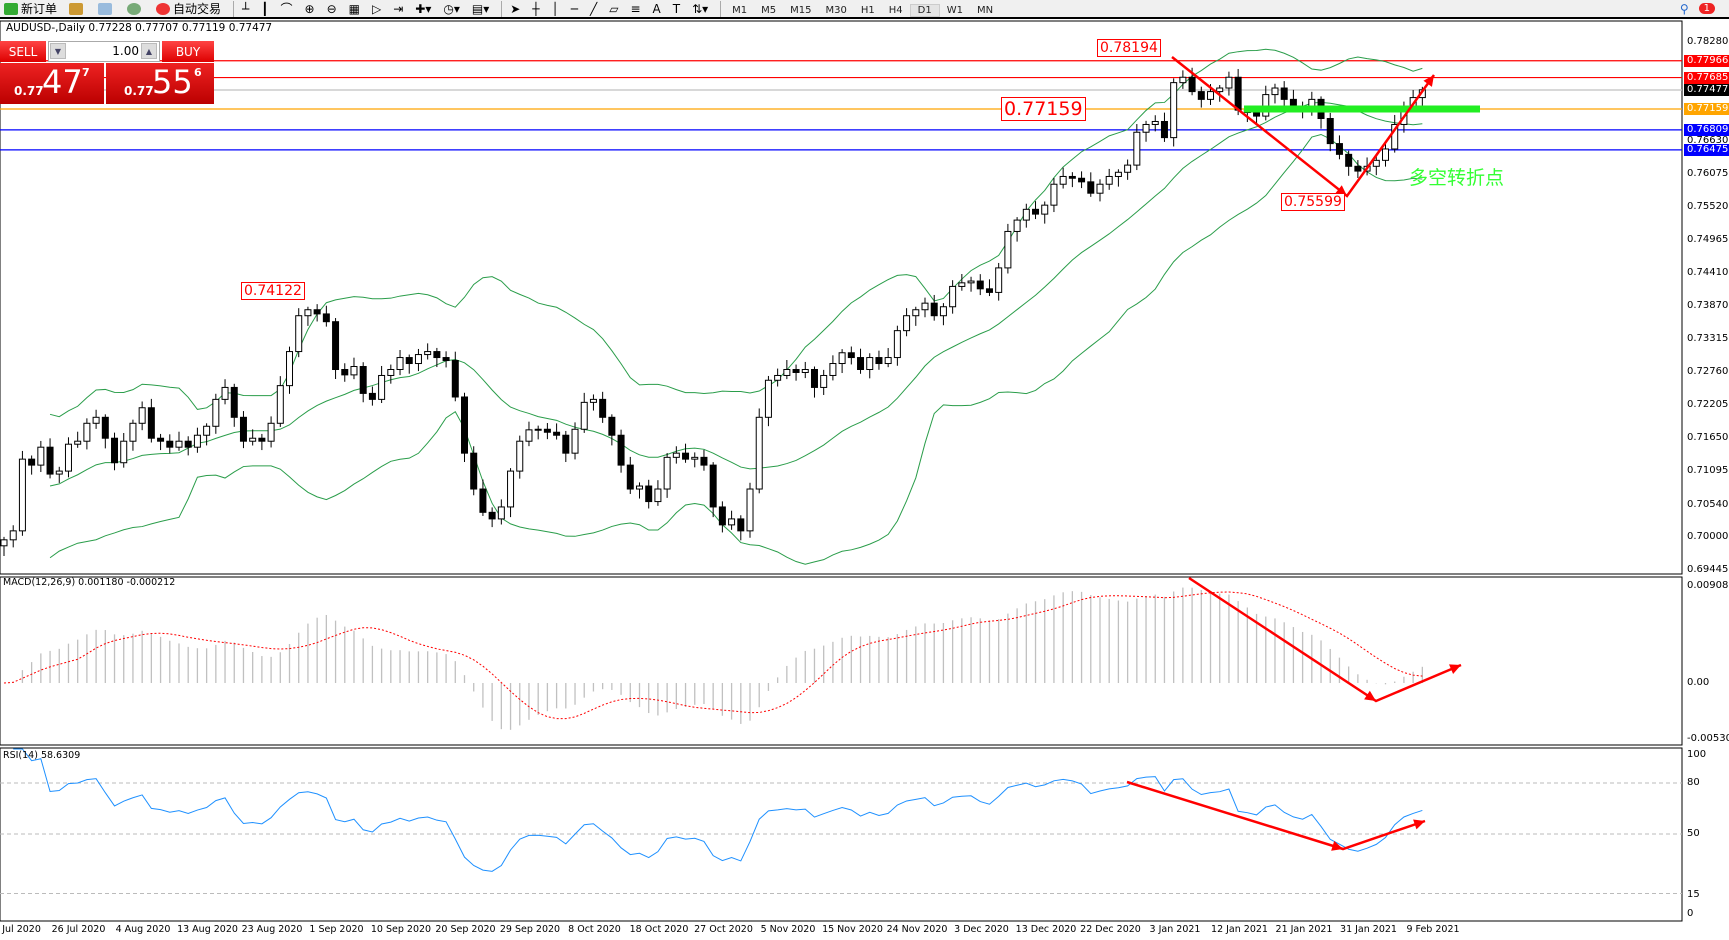 This screenshot has height=940, width=1729. Describe the element at coordinates (985, 10) in the screenshot. I see `timeframe-mn: MN` at that location.